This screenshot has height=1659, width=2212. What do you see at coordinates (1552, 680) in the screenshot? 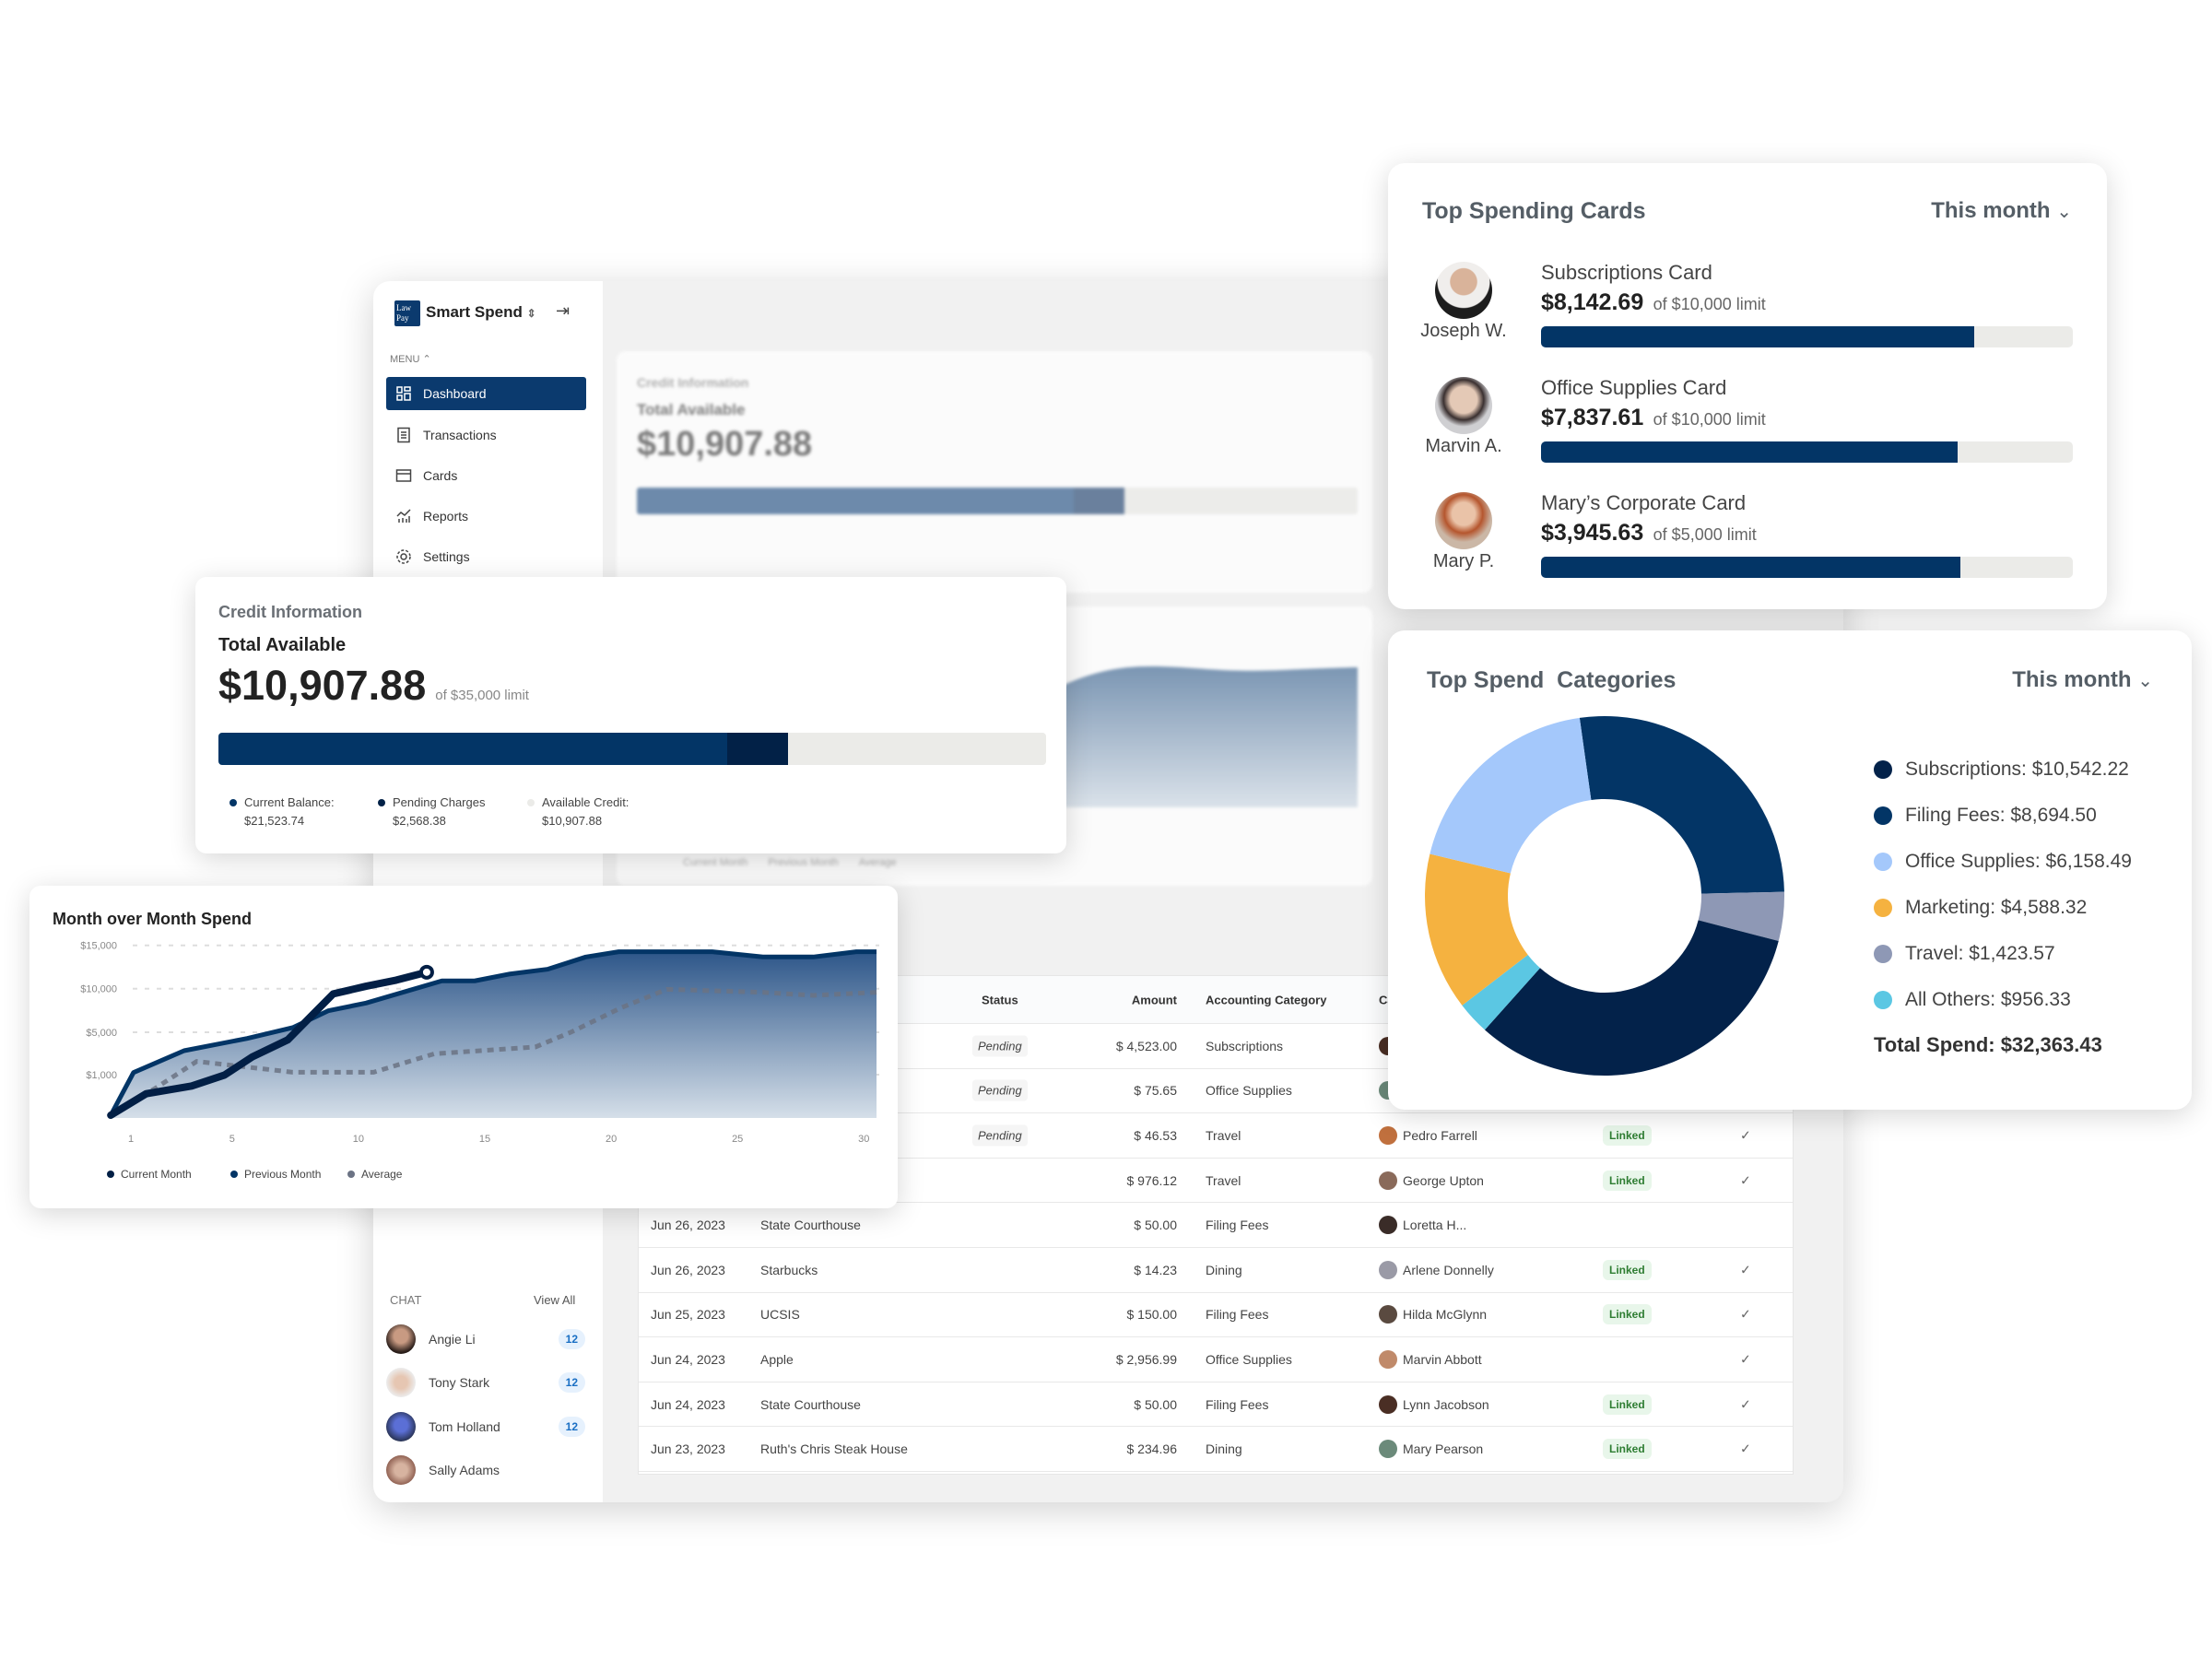
I see `panel-title: Top Spend Categories` at bounding box center [1552, 680].